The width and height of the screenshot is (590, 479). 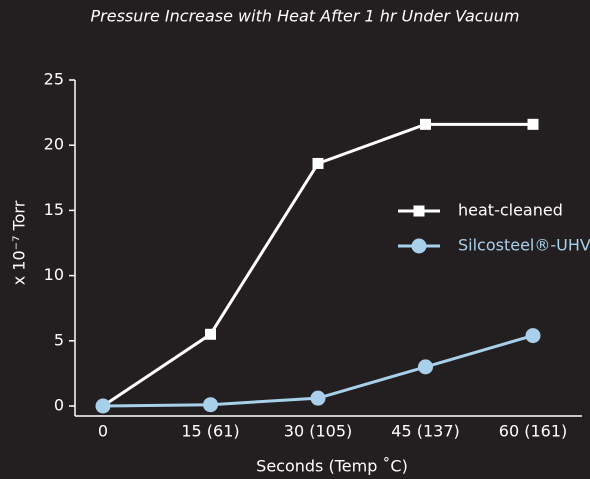 What do you see at coordinates (510, 210) in the screenshot?
I see `legend-label: heat-cleaned` at bounding box center [510, 210].